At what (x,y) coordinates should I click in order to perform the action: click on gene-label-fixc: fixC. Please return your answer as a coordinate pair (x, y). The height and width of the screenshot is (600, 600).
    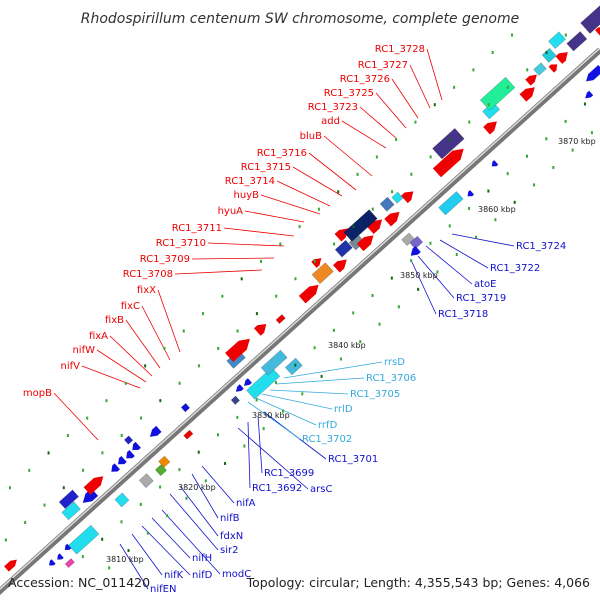
    Looking at the image, I should click on (130, 306).